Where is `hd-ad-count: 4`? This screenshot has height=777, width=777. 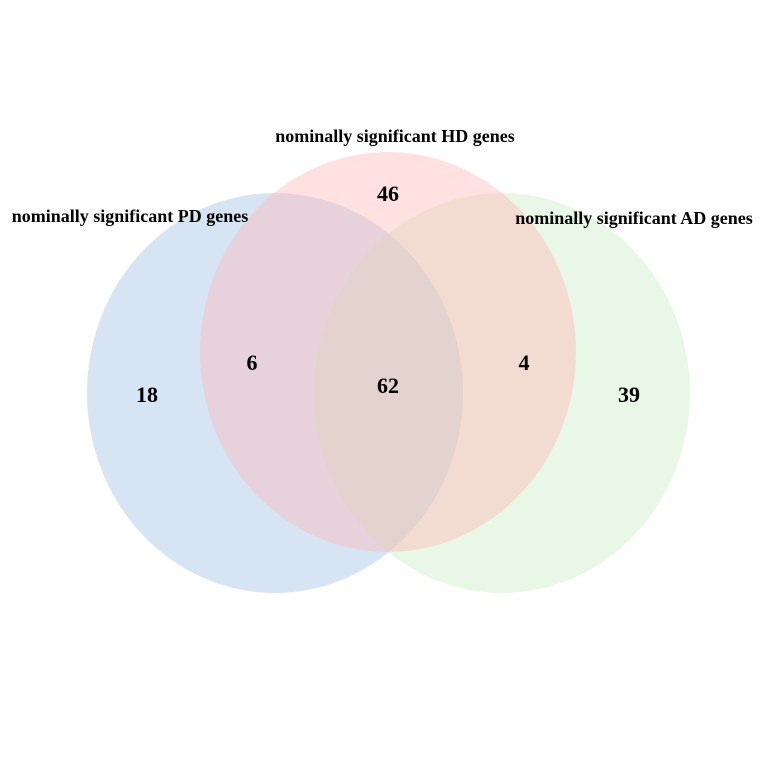
hd-ad-count: 4 is located at coordinates (524, 362).